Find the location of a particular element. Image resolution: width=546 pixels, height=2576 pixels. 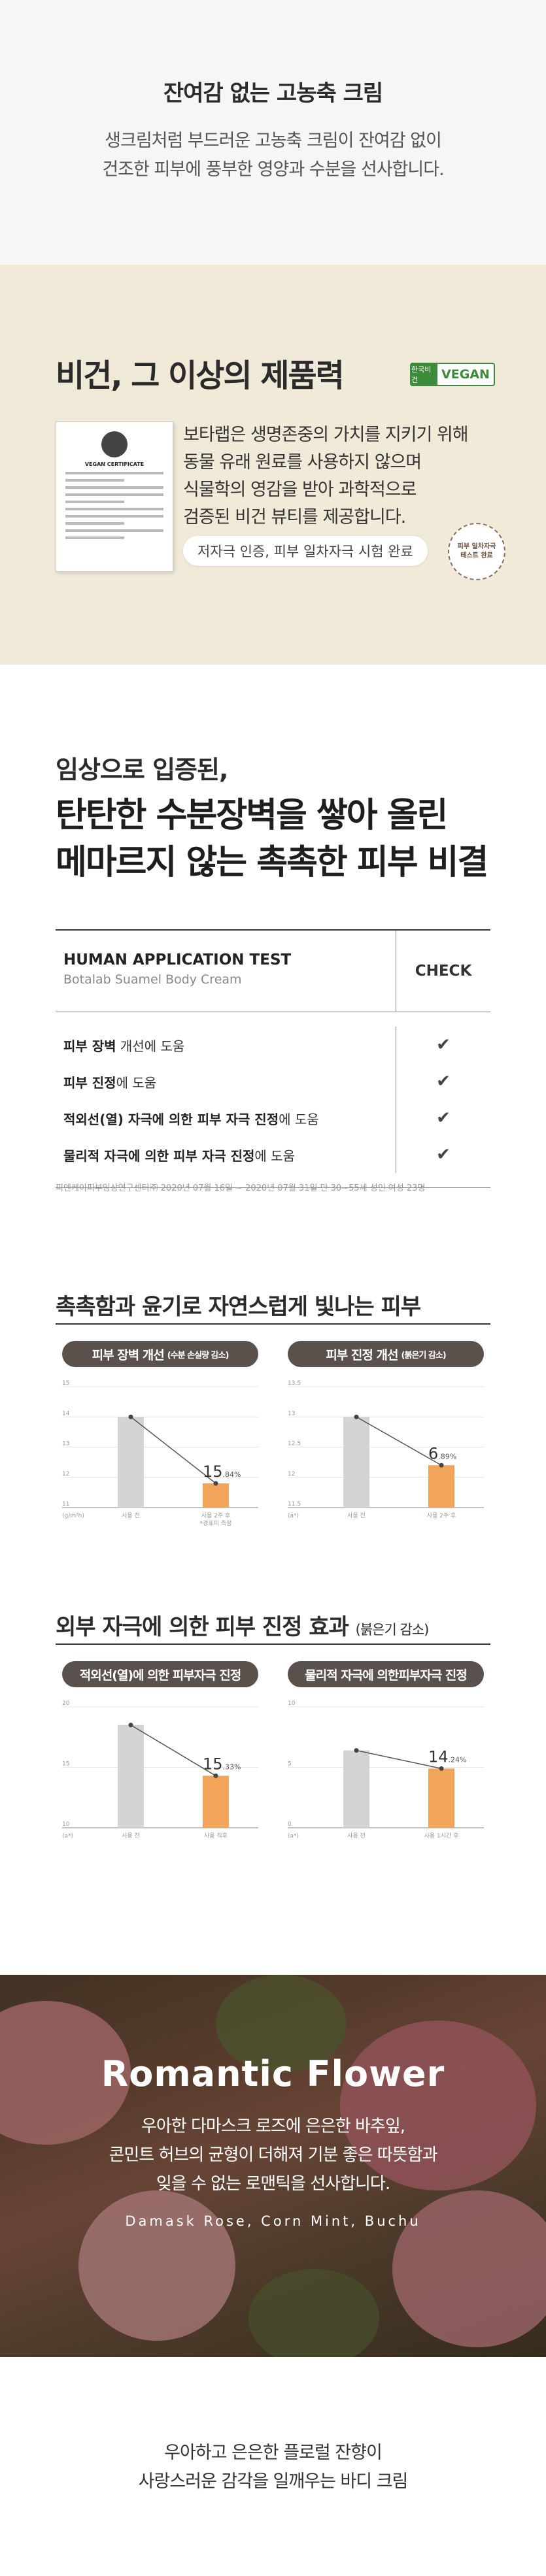

test-row-rest: 개선에 도움 is located at coordinates (150, 1046).